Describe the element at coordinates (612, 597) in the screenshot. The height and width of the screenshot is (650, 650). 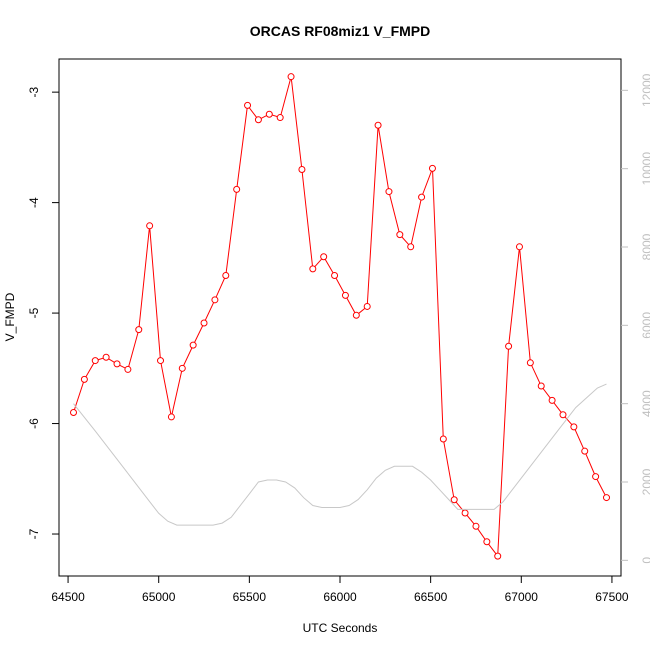
I see `x-tick-label: 67500` at that location.